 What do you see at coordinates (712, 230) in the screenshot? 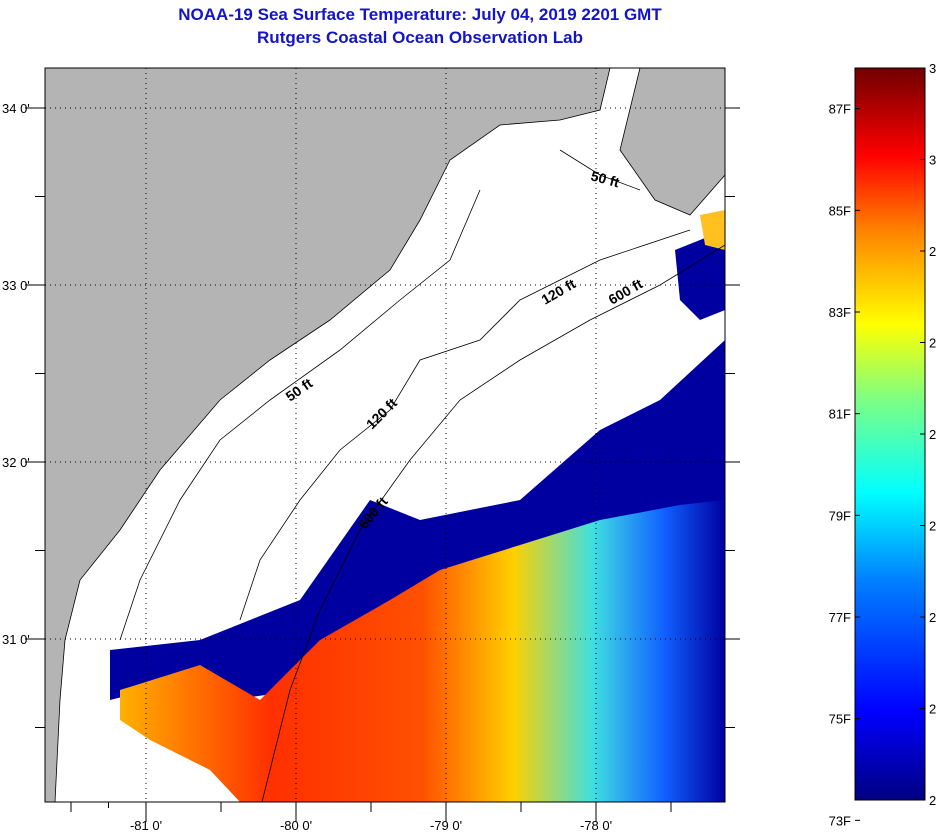
I see `sst-warm-patch` at bounding box center [712, 230].